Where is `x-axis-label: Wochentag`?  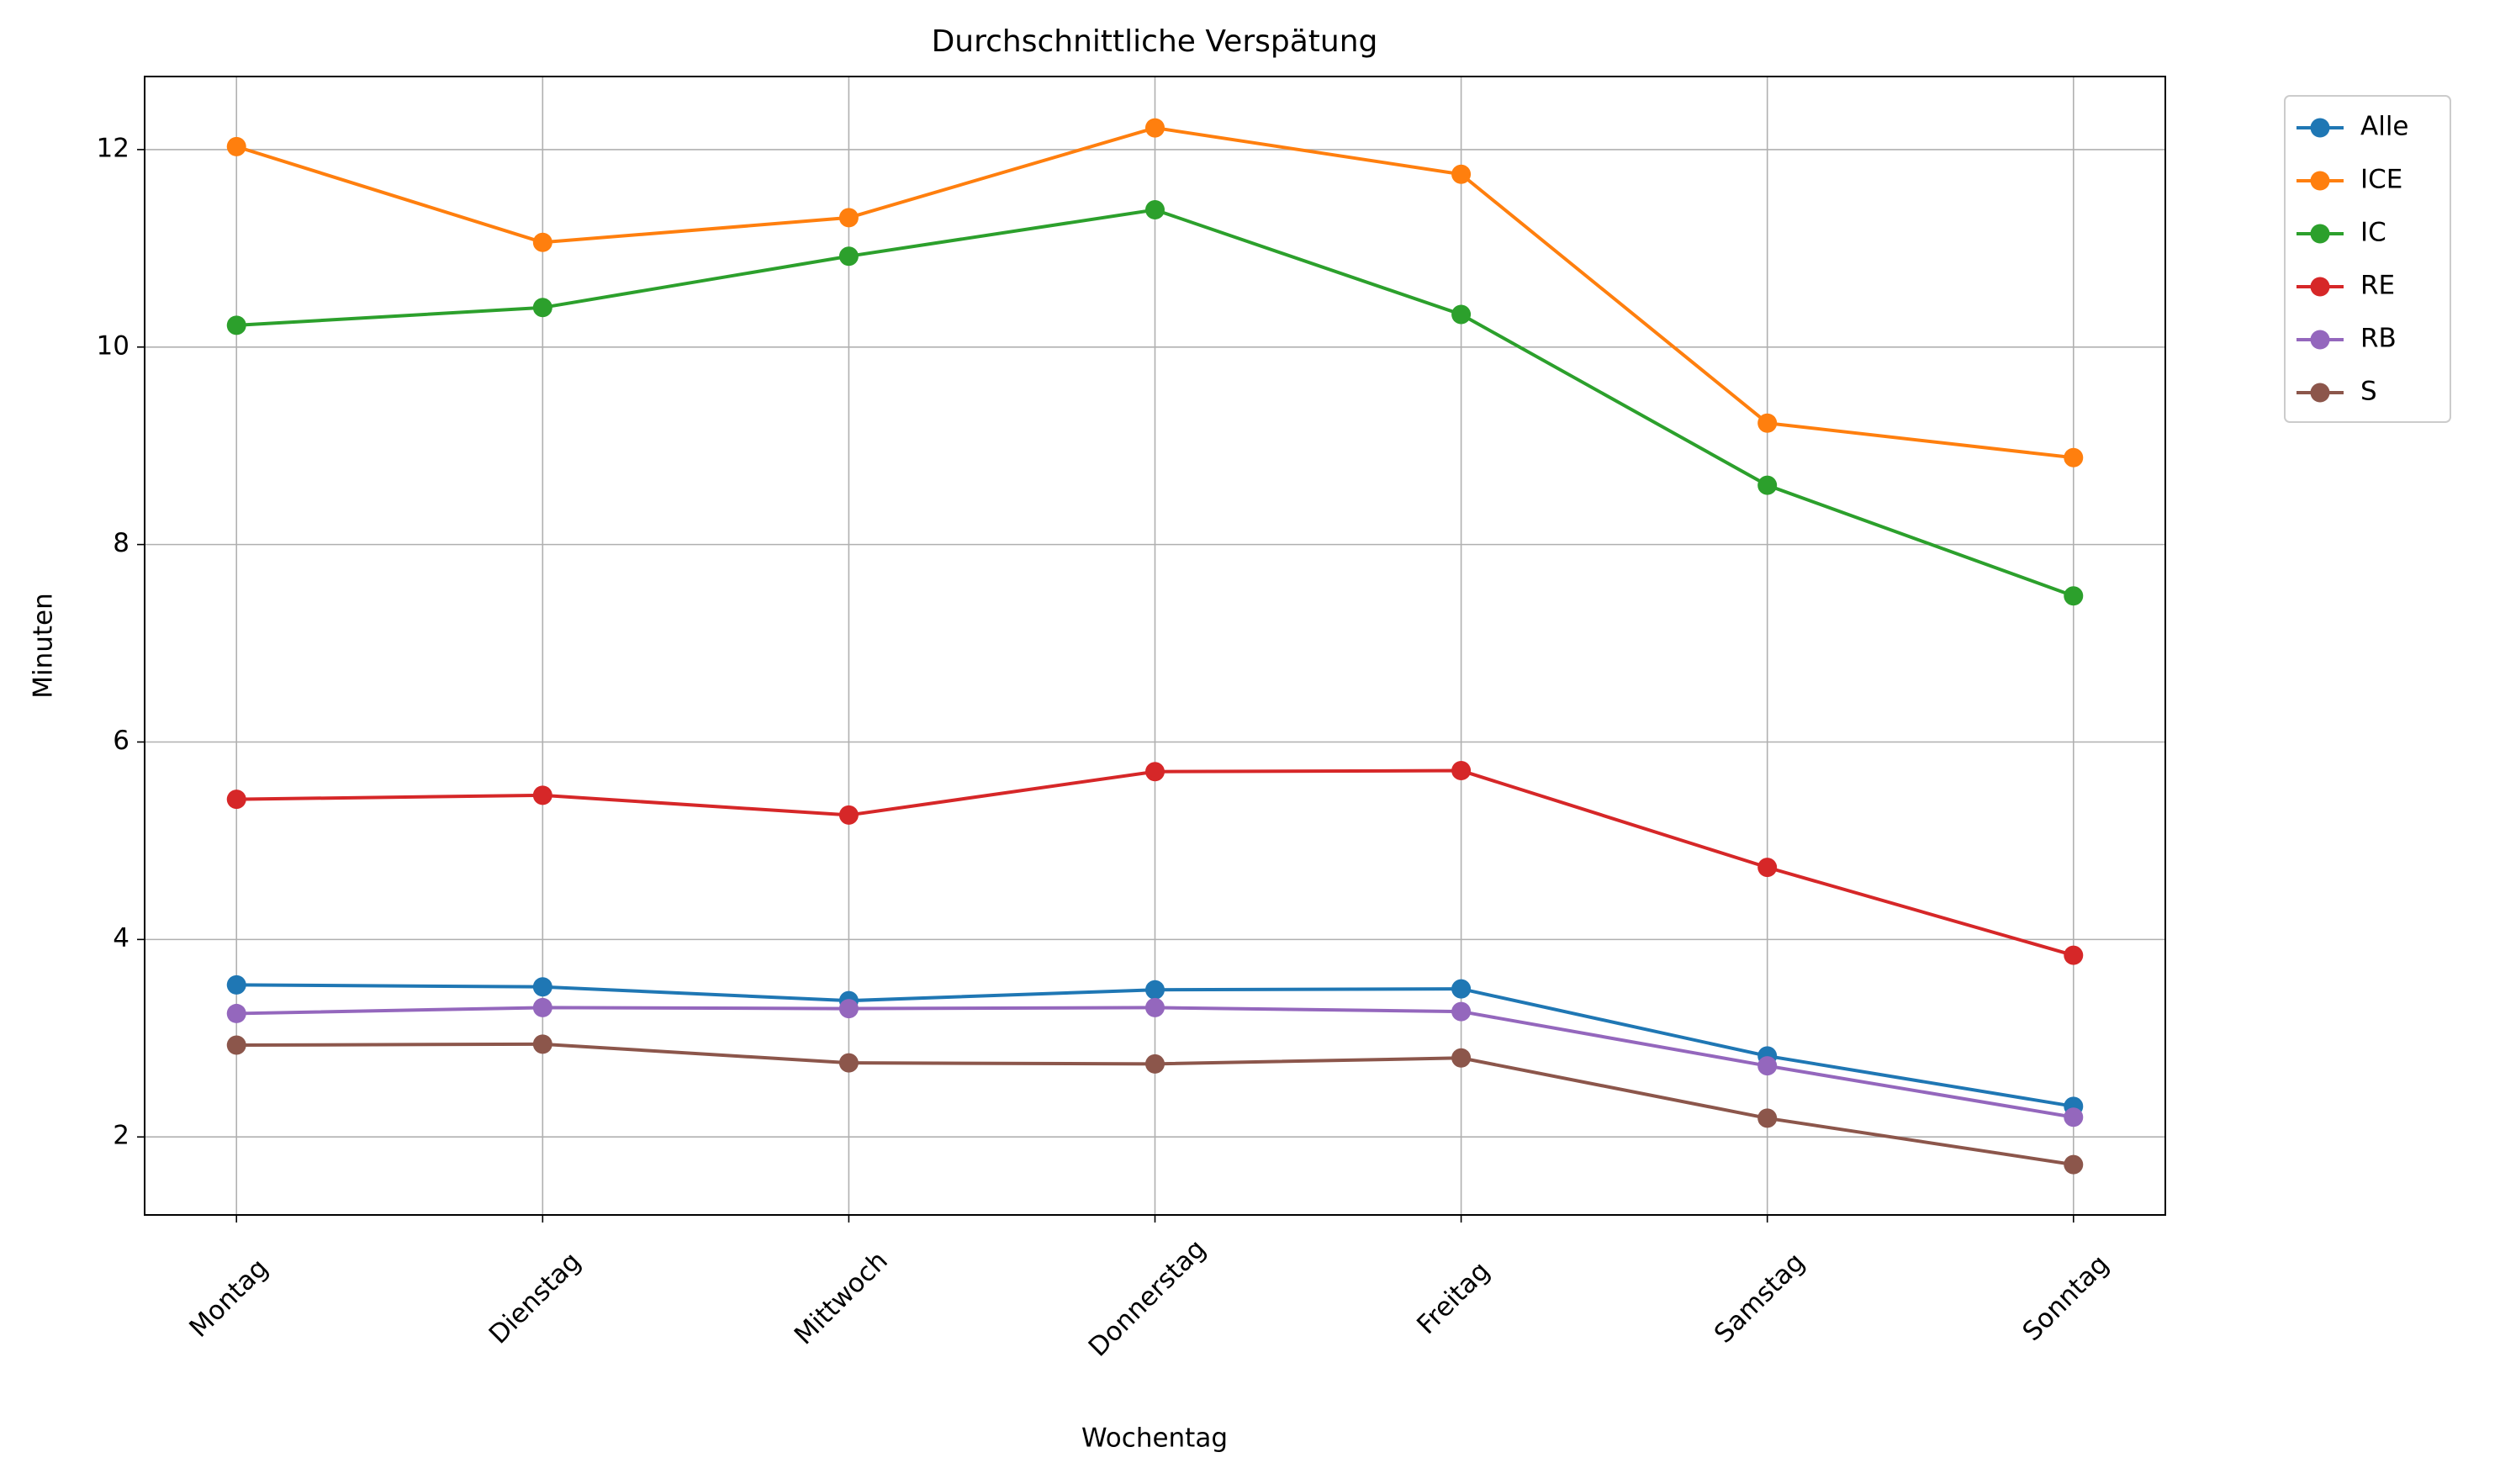
x-axis-label: Wochentag is located at coordinates (1154, 1438).